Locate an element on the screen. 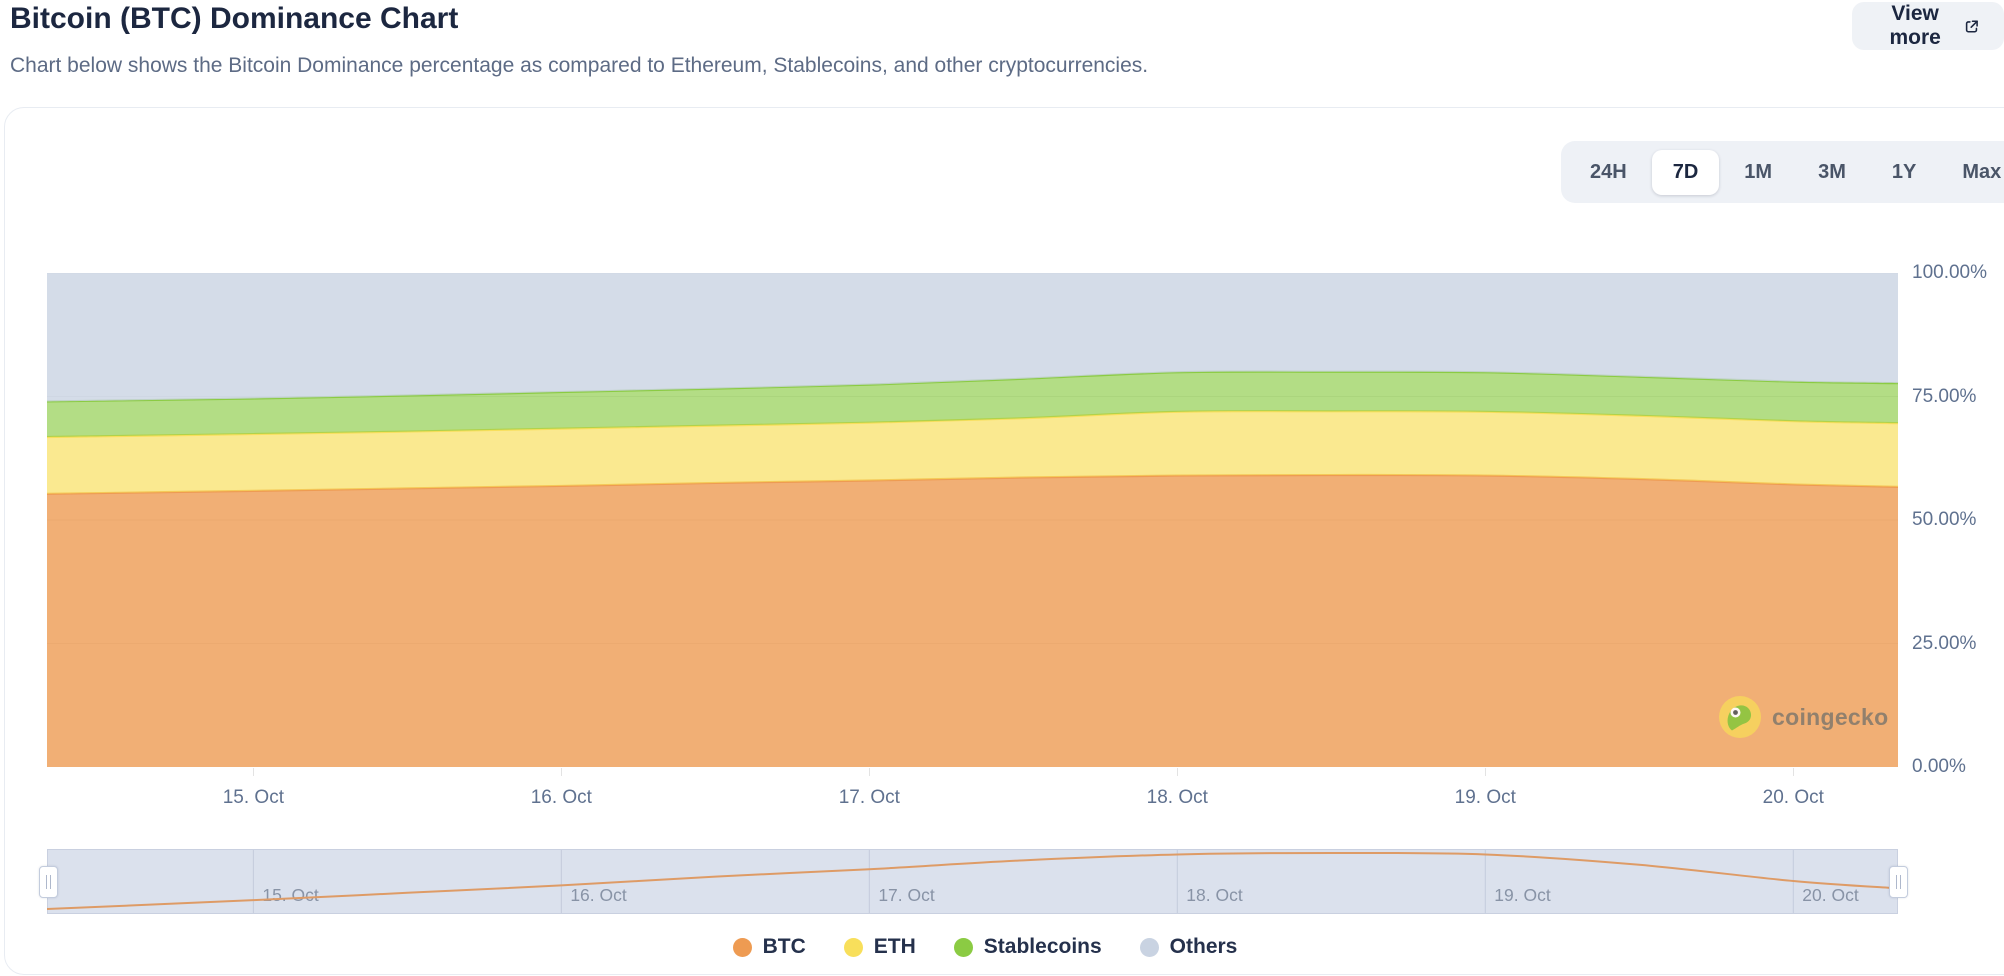  legend-item-btc: BTC is located at coordinates (769, 947).